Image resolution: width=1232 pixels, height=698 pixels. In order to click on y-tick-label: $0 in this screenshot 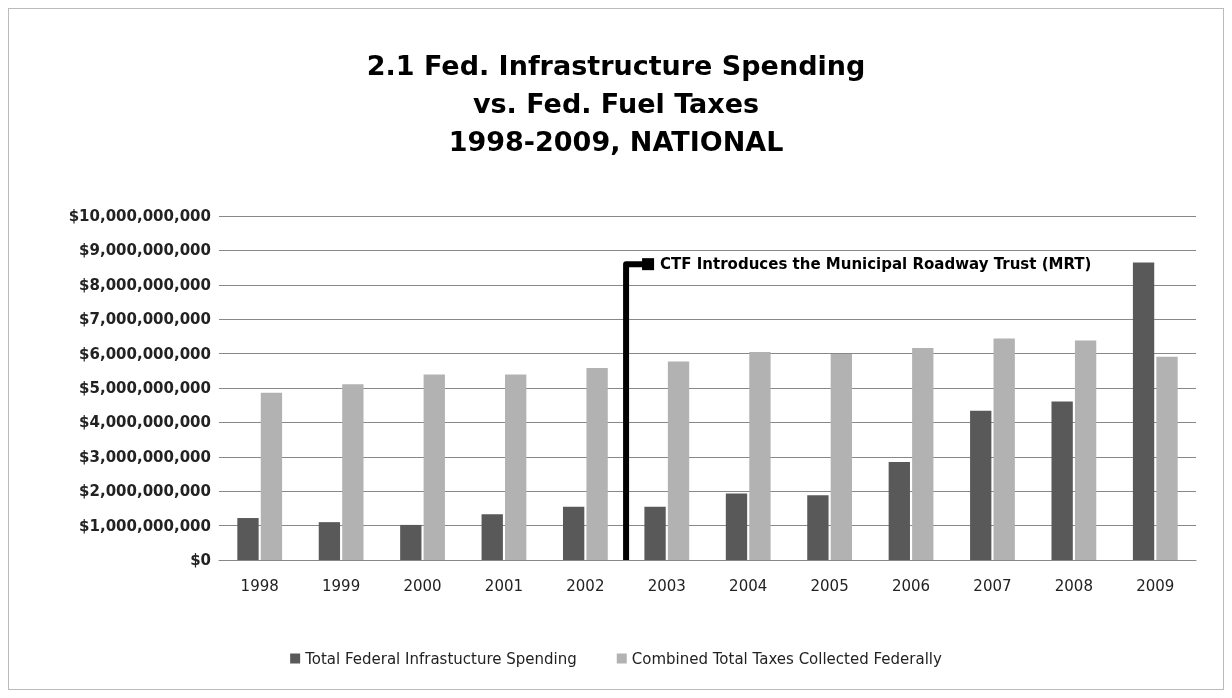, I will do `click(200, 560)`.